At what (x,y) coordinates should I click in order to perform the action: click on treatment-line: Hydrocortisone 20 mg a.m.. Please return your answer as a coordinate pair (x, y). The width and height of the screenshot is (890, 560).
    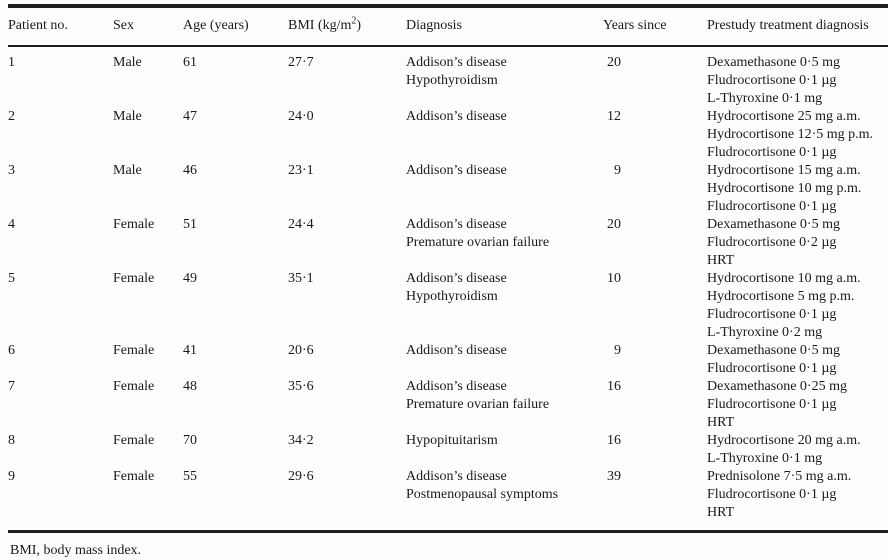
    Looking at the image, I should click on (784, 440).